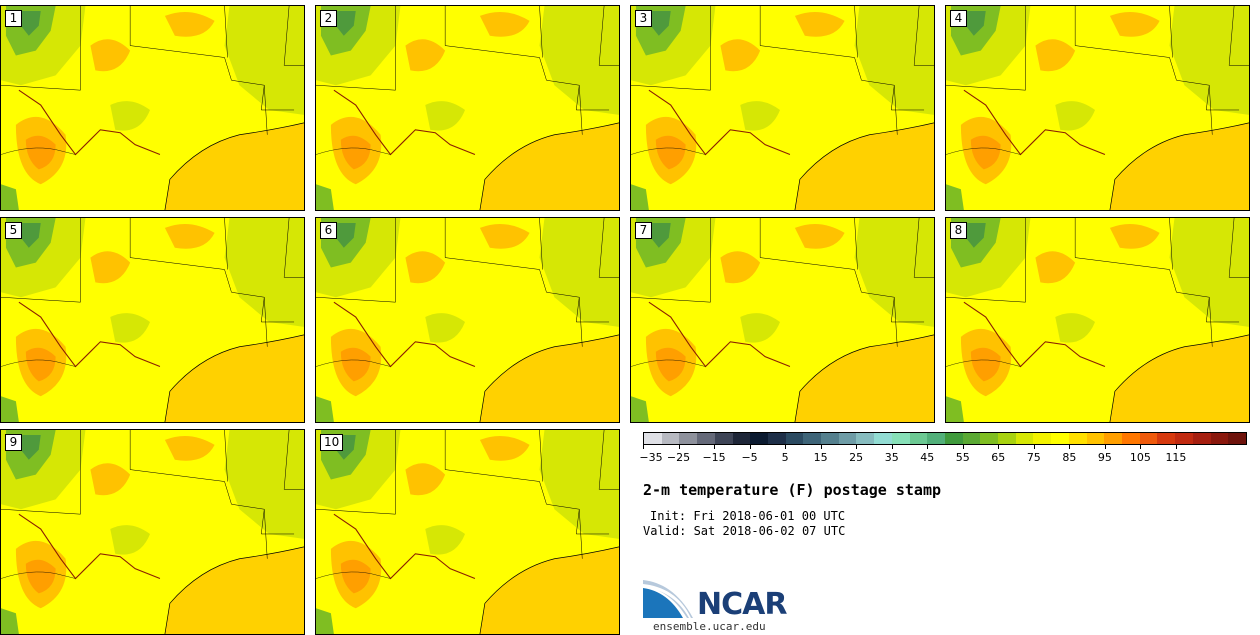 The image size is (1260, 635). I want to click on stamp-panel-7: 7, so click(782, 320).